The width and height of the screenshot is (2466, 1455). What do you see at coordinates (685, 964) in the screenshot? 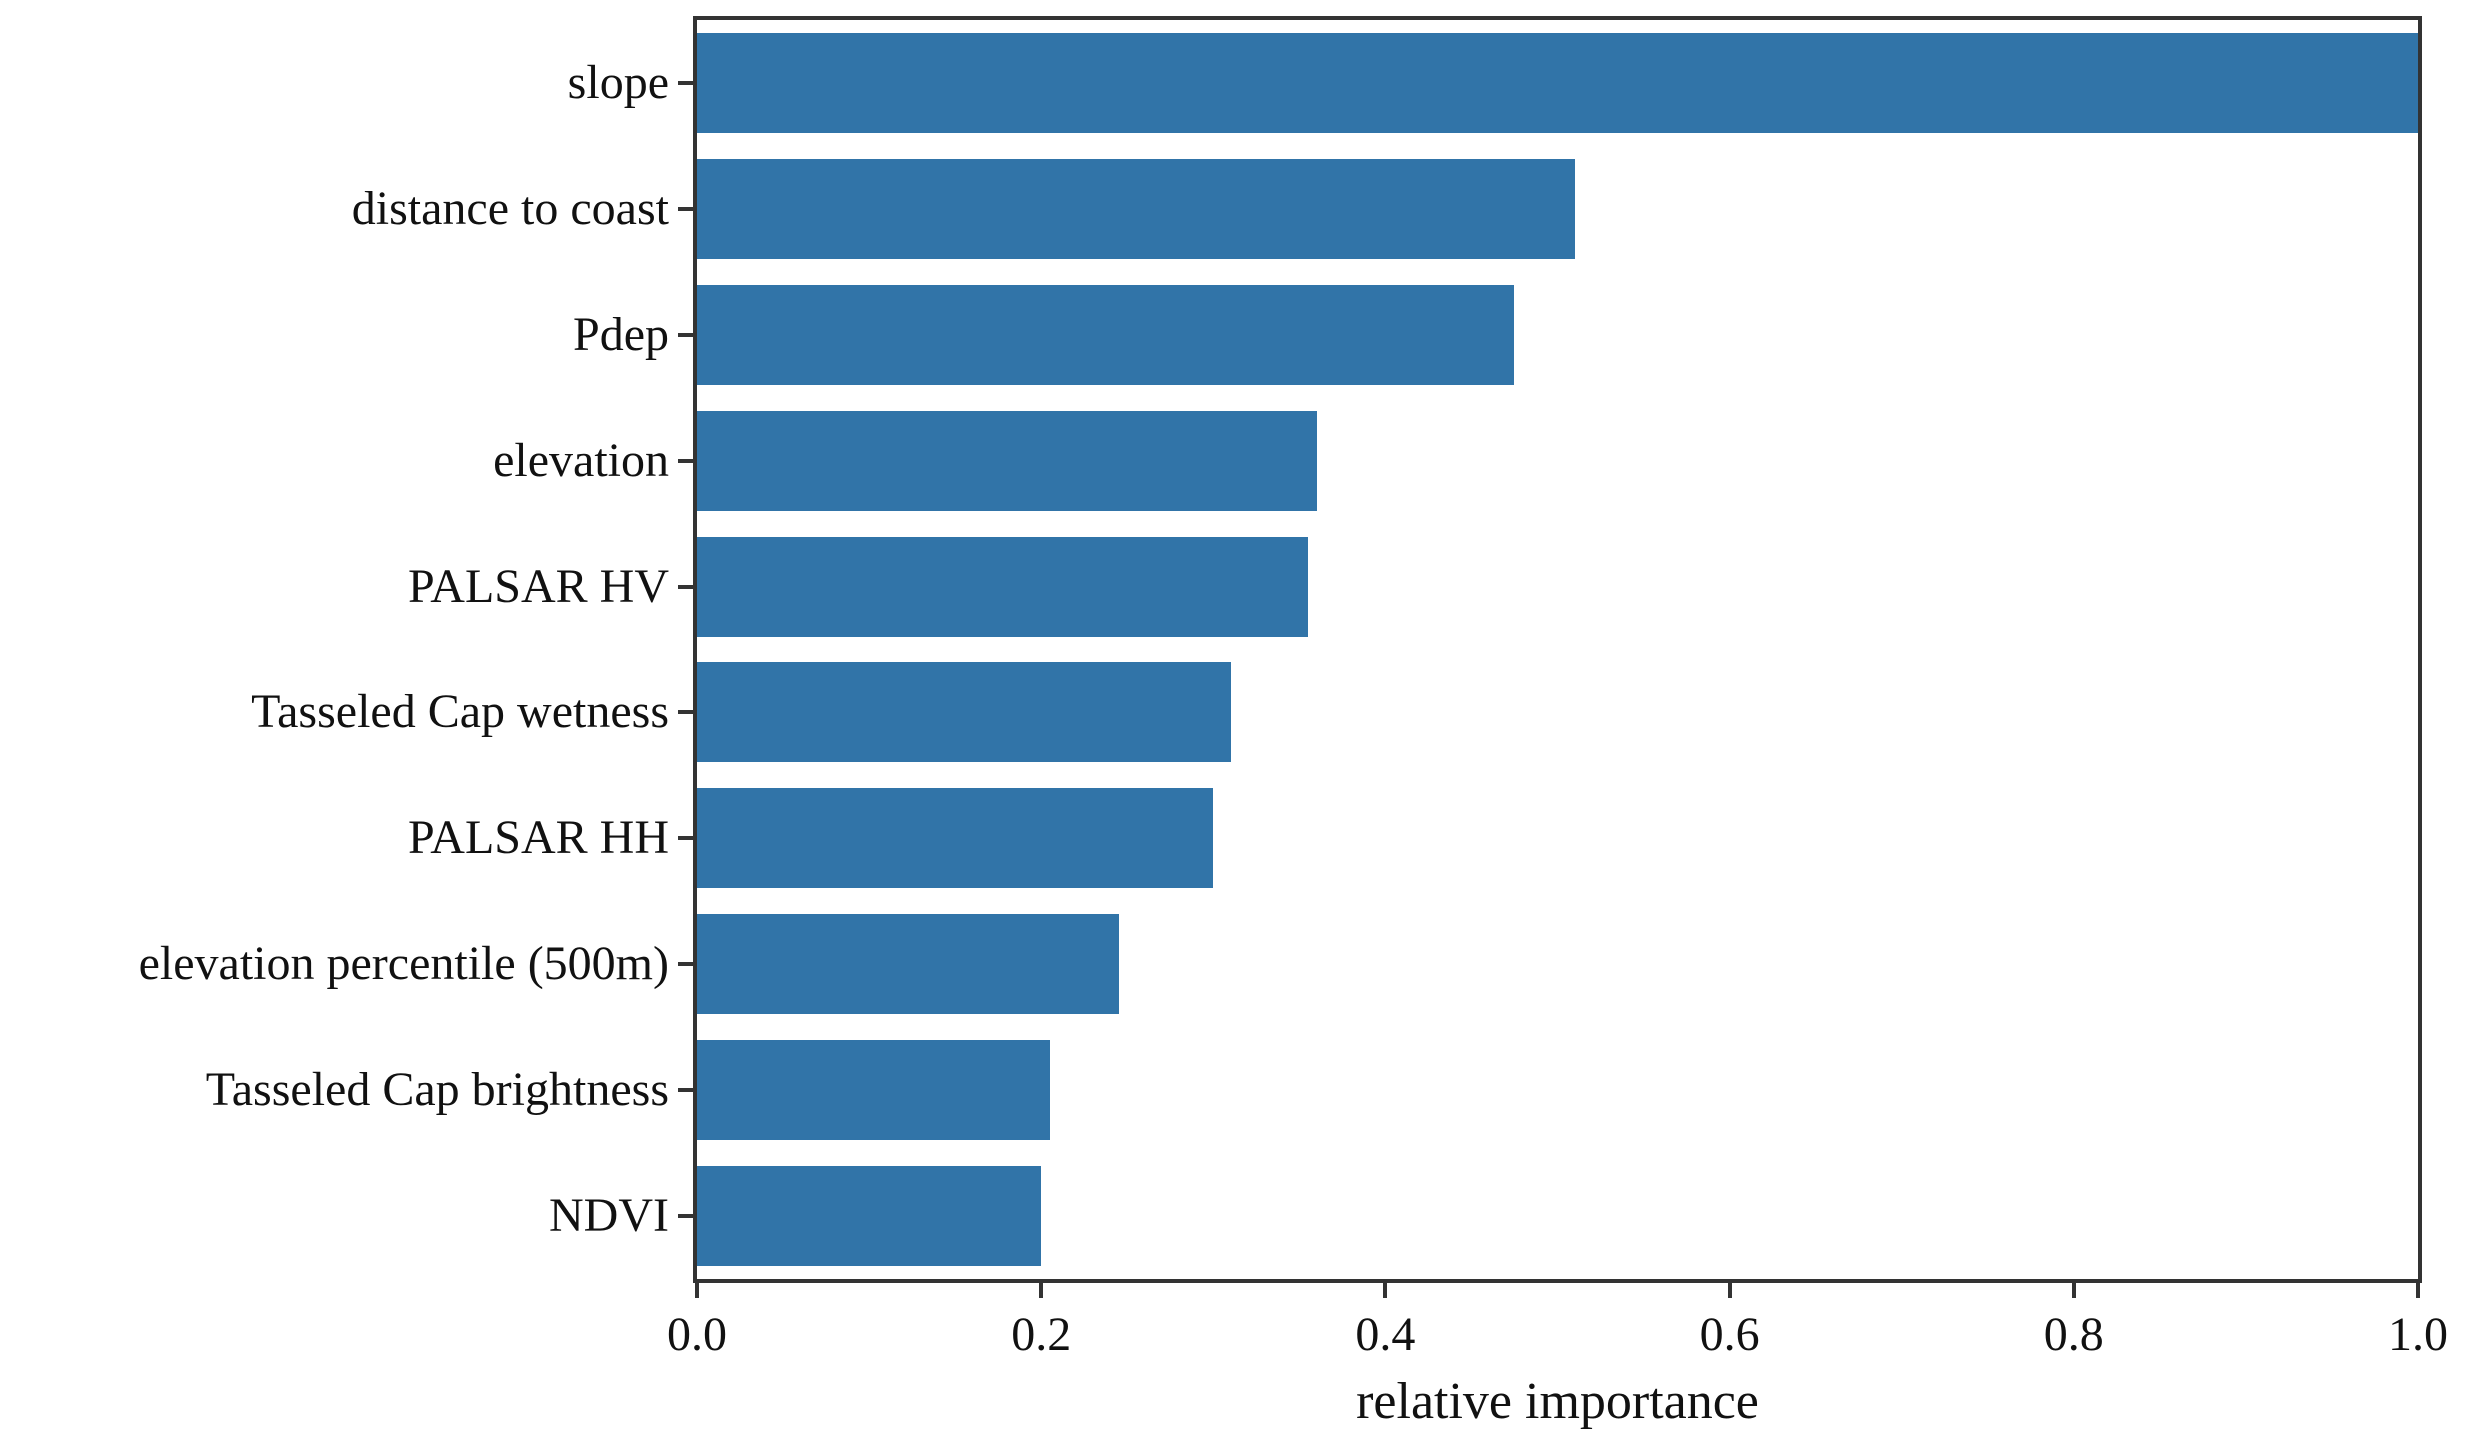
I see `ytick-elevation-percentile-500m` at bounding box center [685, 964].